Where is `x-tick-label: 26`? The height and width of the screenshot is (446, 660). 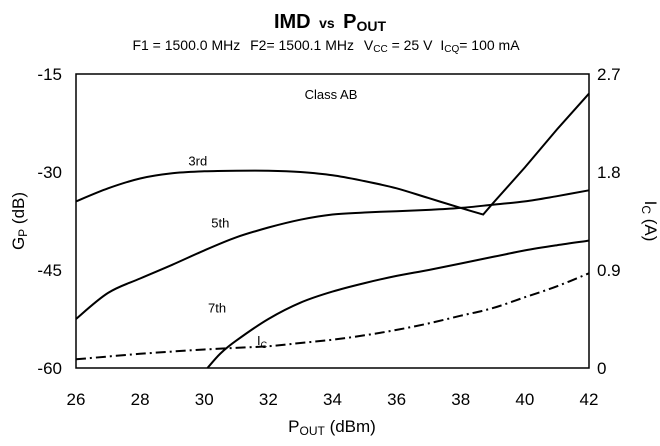 x-tick-label: 26 is located at coordinates (76, 399).